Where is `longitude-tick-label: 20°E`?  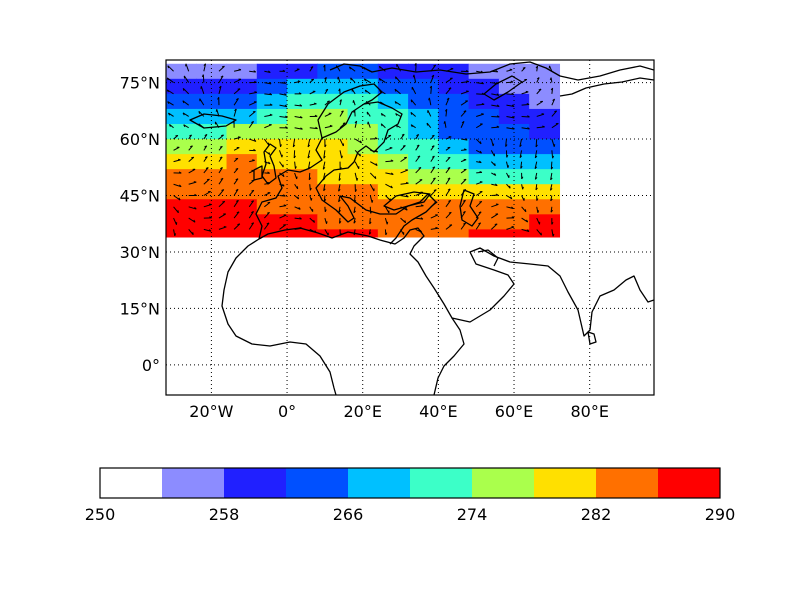 longitude-tick-label: 20°E is located at coordinates (362, 411).